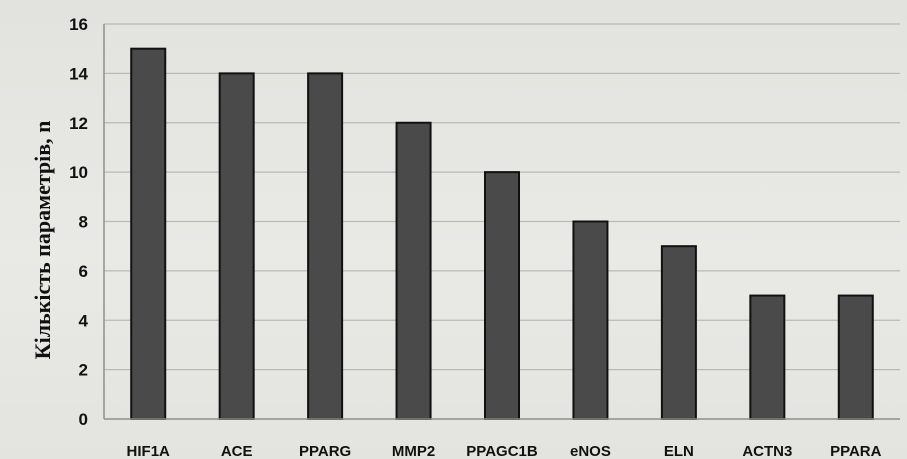 This screenshot has height=459, width=907. I want to click on y-tick-label: 10, so click(78, 172).